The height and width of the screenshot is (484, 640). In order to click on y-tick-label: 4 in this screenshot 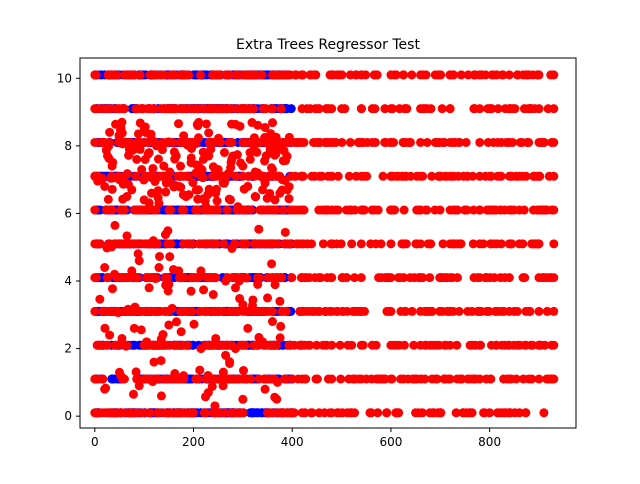, I will do `click(68, 281)`.